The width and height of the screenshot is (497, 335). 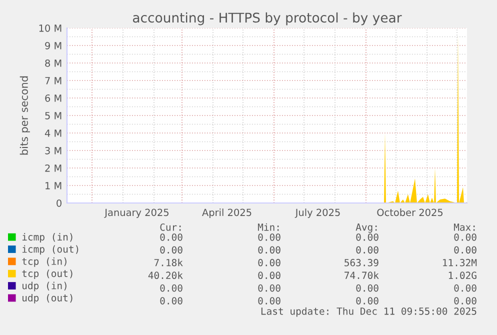 What do you see at coordinates (53, 150) in the screenshot?
I see `y-tick-label: 3 M` at bounding box center [53, 150].